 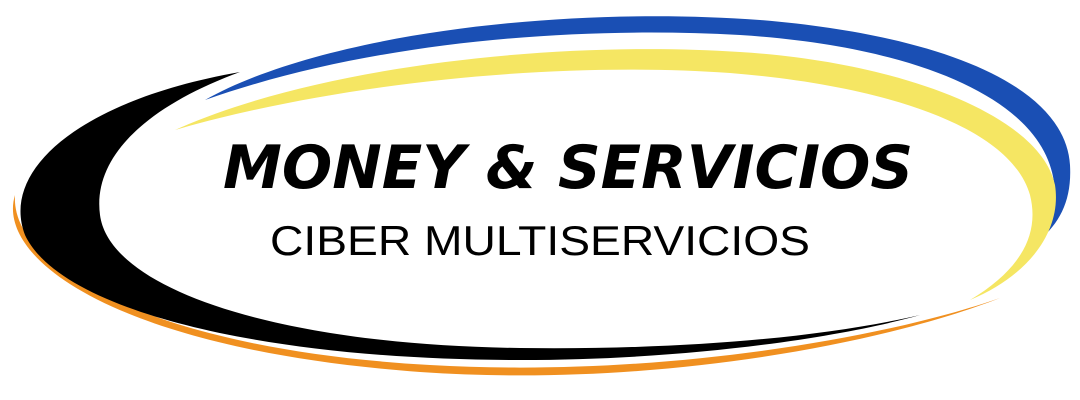 What do you see at coordinates (540, 240) in the screenshot?
I see `brand-subtitle: CIBER MULTISERVICIOS` at bounding box center [540, 240].